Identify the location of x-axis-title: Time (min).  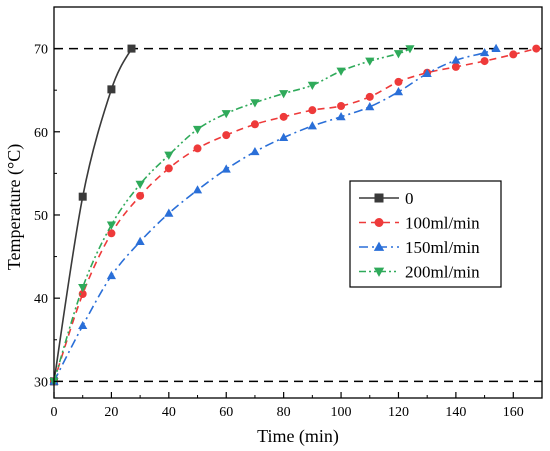
(298, 436).